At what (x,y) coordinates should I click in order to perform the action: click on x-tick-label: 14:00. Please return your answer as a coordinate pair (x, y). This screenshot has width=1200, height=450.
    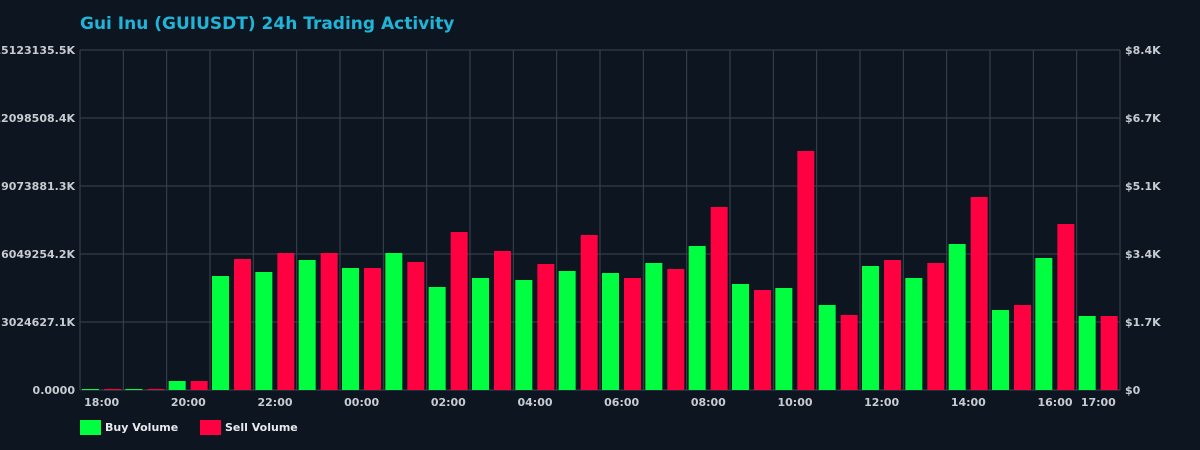
    Looking at the image, I should click on (968, 402).